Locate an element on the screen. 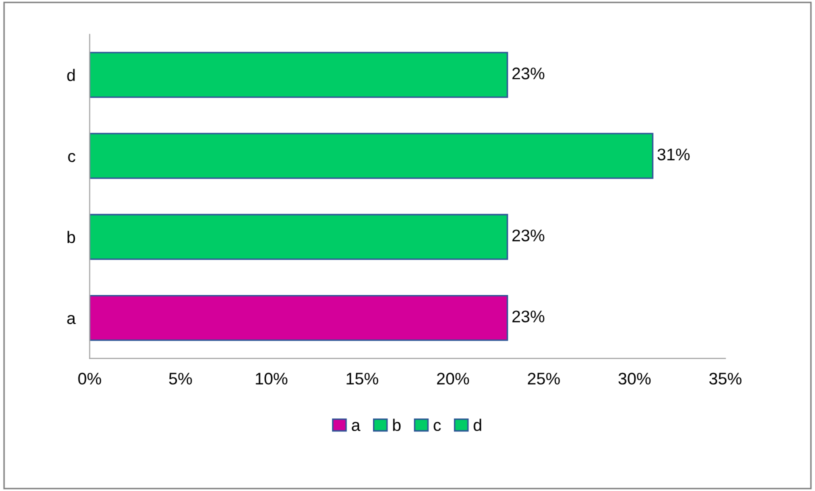 Image resolution: width=815 pixels, height=491 pixels. legend-label: a is located at coordinates (356, 427).